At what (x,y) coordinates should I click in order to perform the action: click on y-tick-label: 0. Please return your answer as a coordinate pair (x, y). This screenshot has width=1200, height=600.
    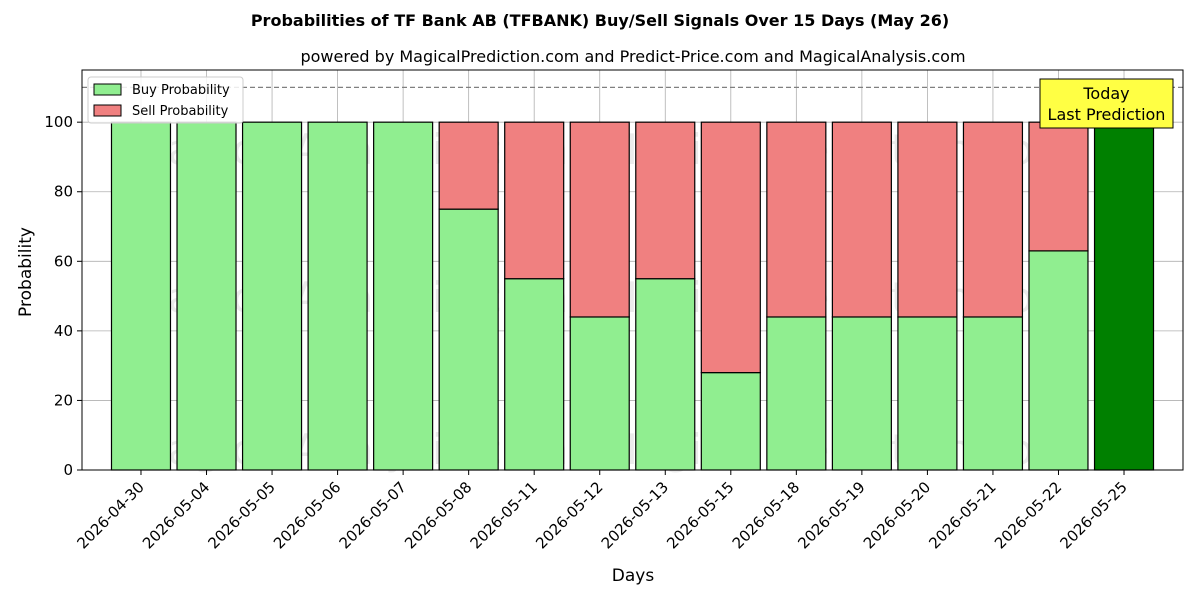
    Looking at the image, I should click on (68, 470).